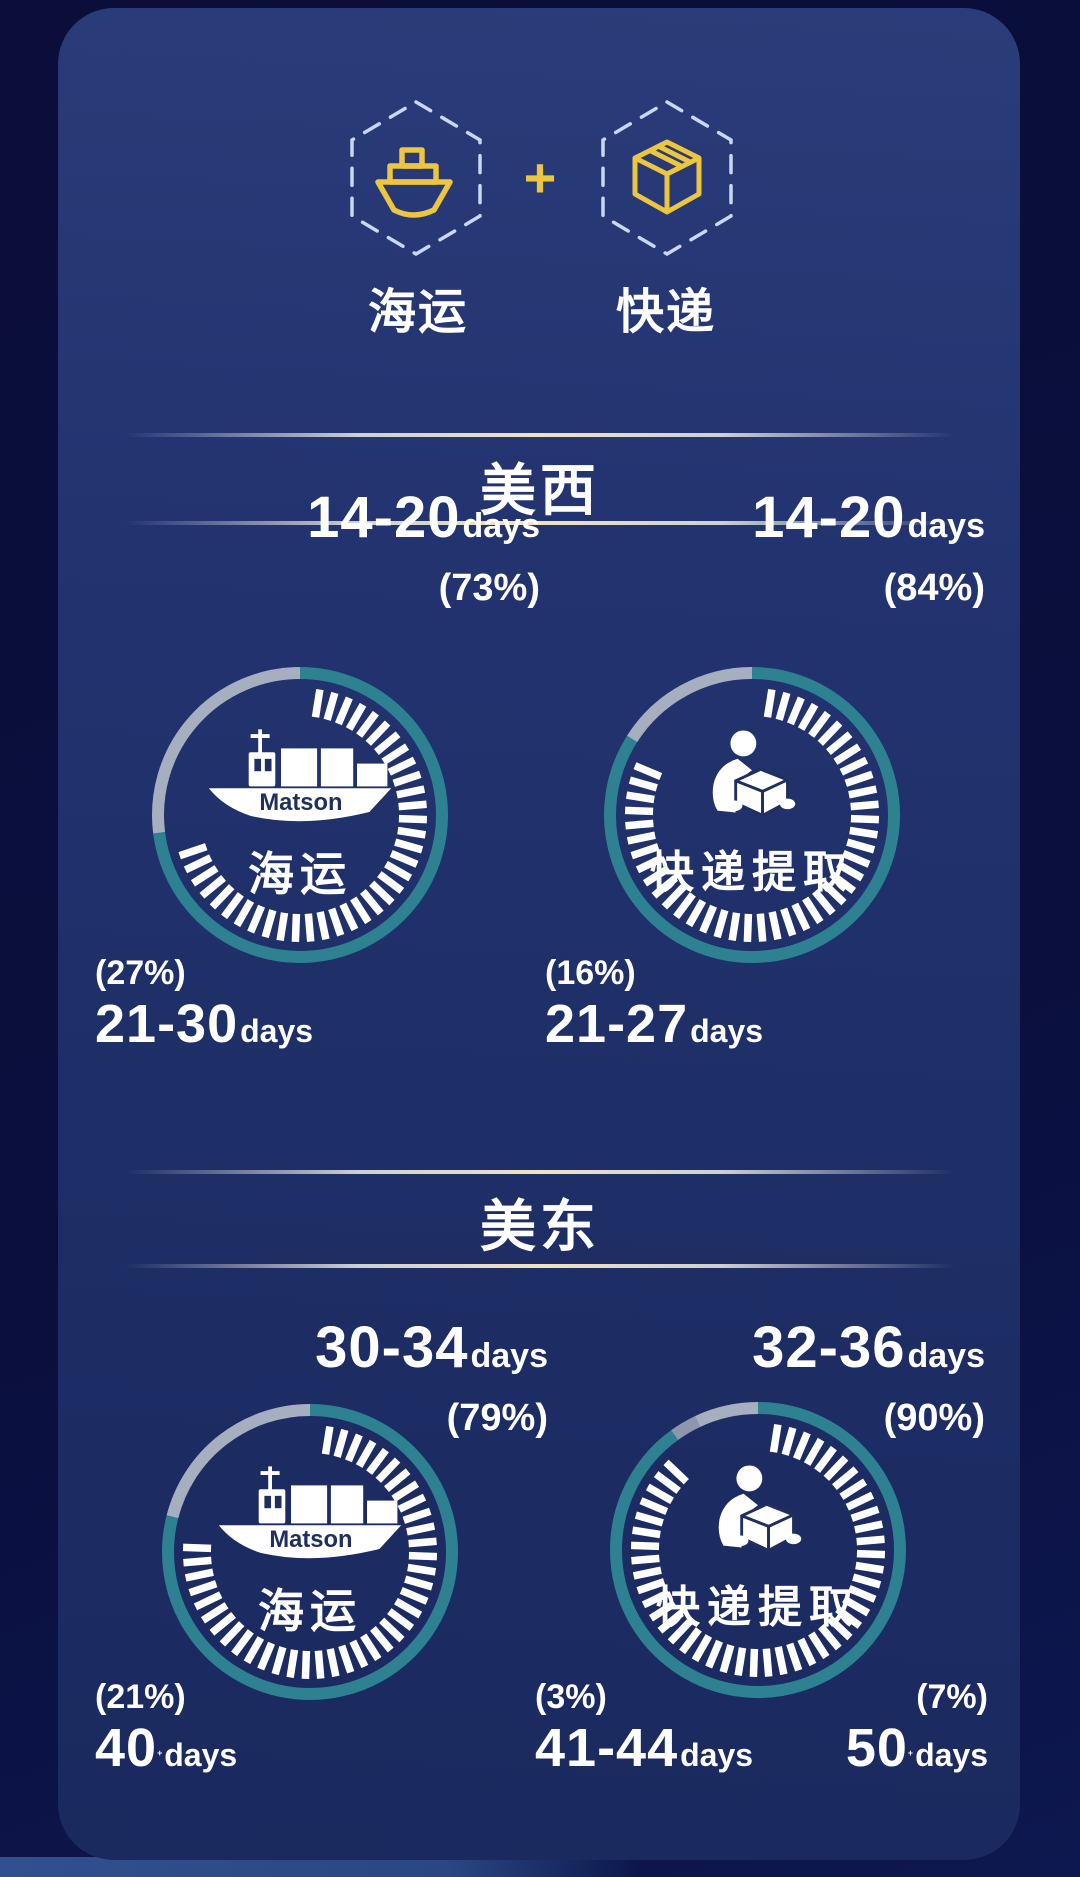  I want to click on duration-label-primary: 14-20days (73%), so click(390, 549).